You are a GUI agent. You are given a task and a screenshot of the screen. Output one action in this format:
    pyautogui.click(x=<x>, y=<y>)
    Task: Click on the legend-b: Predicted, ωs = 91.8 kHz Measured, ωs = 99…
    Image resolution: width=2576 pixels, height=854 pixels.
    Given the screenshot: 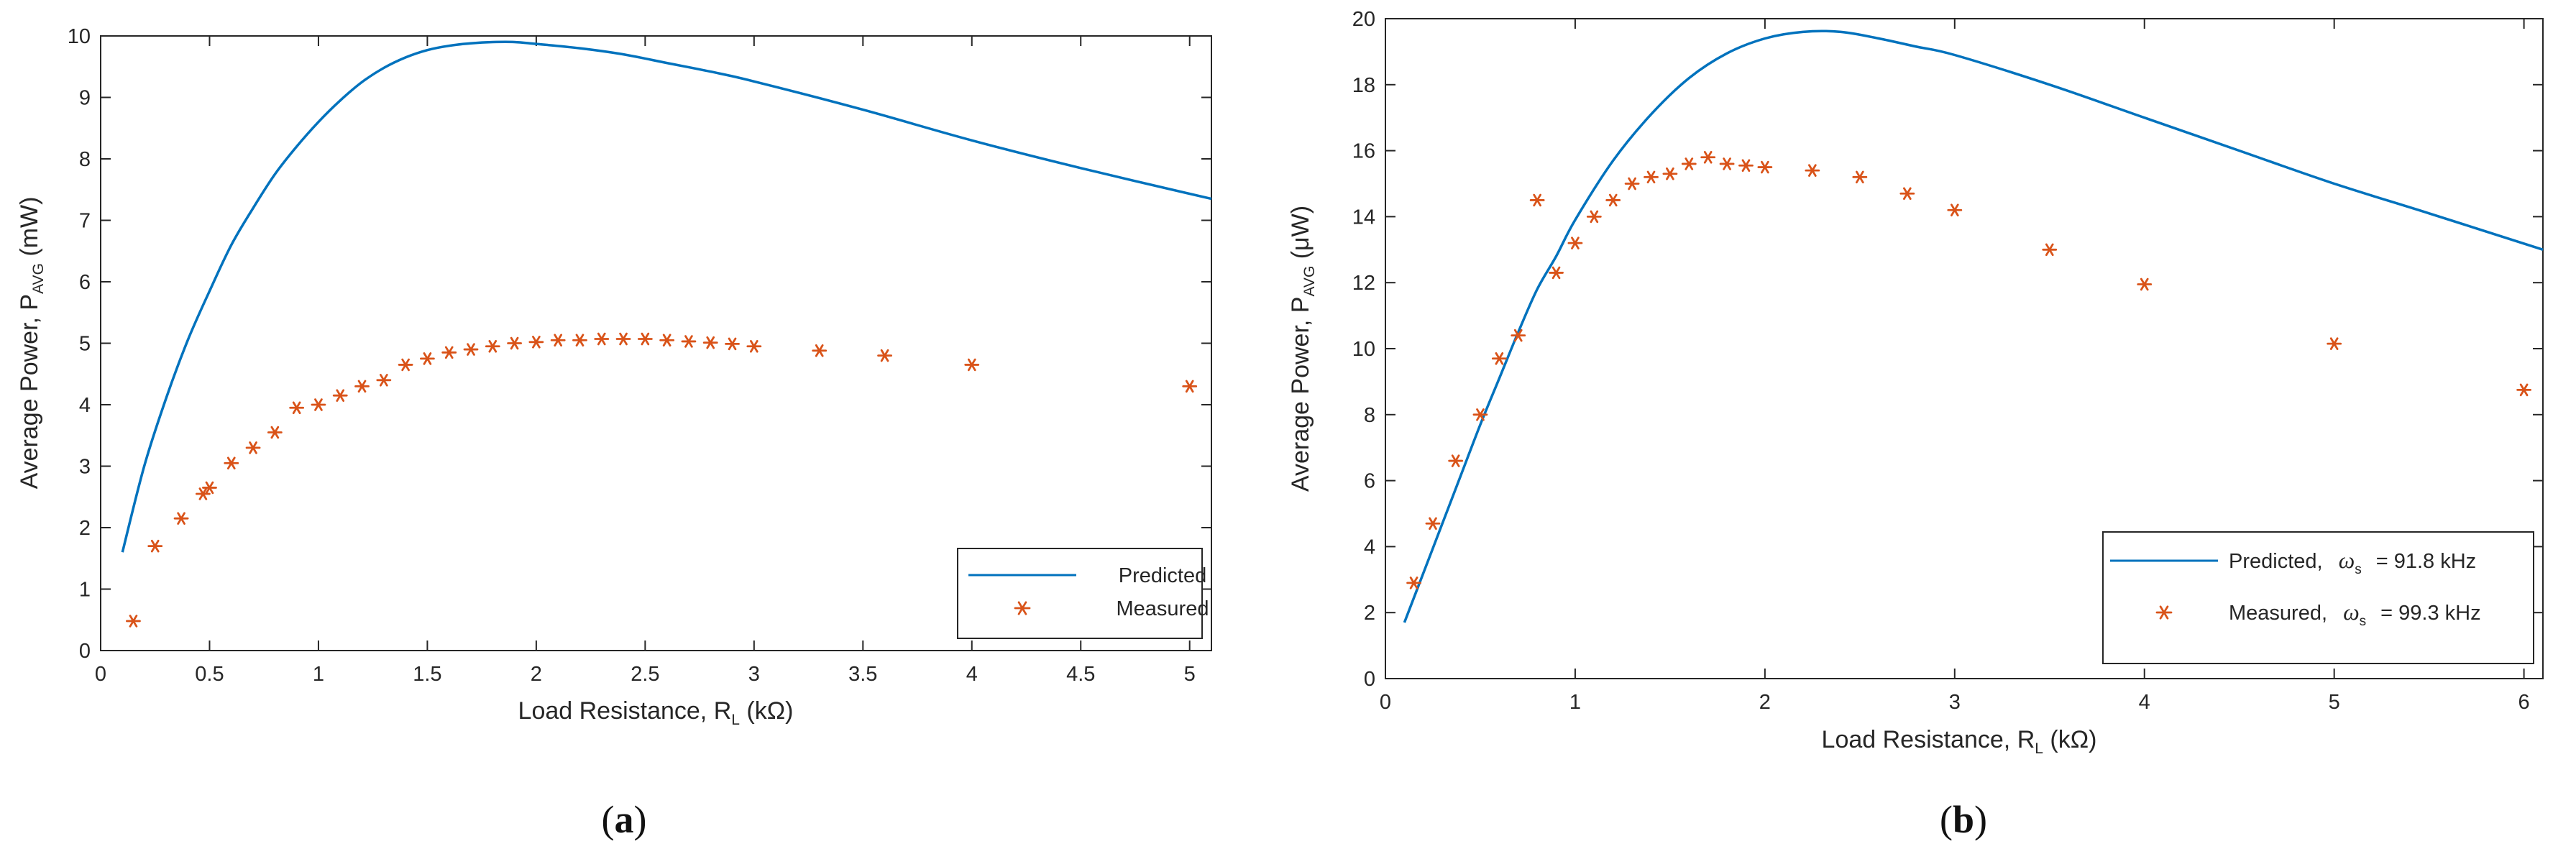 What is the action you would take?
    pyautogui.click(x=2318, y=597)
    